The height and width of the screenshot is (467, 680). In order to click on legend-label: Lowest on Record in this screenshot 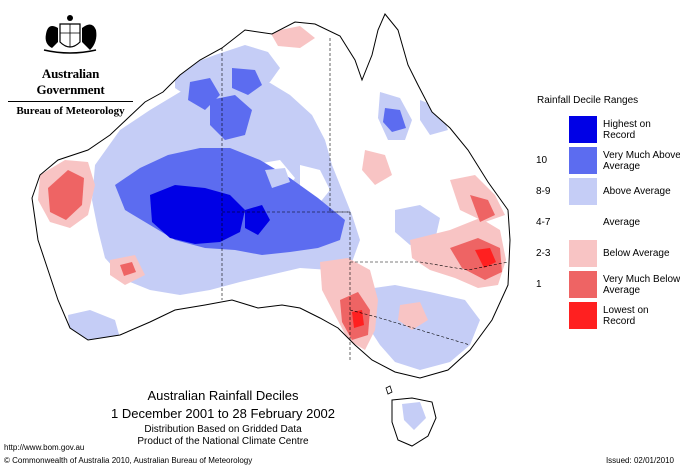, I will do `click(626, 315)`.